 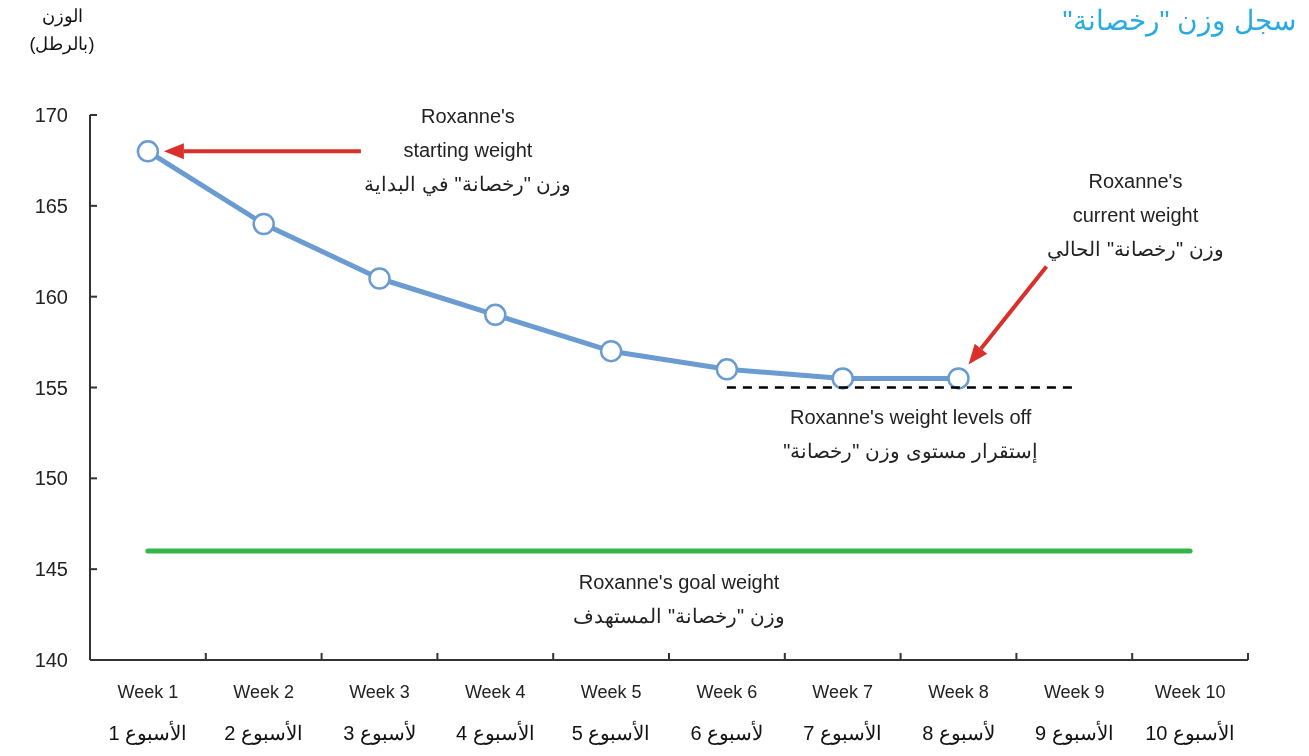 I want to click on y-tick-label: 145, so click(x=51, y=569).